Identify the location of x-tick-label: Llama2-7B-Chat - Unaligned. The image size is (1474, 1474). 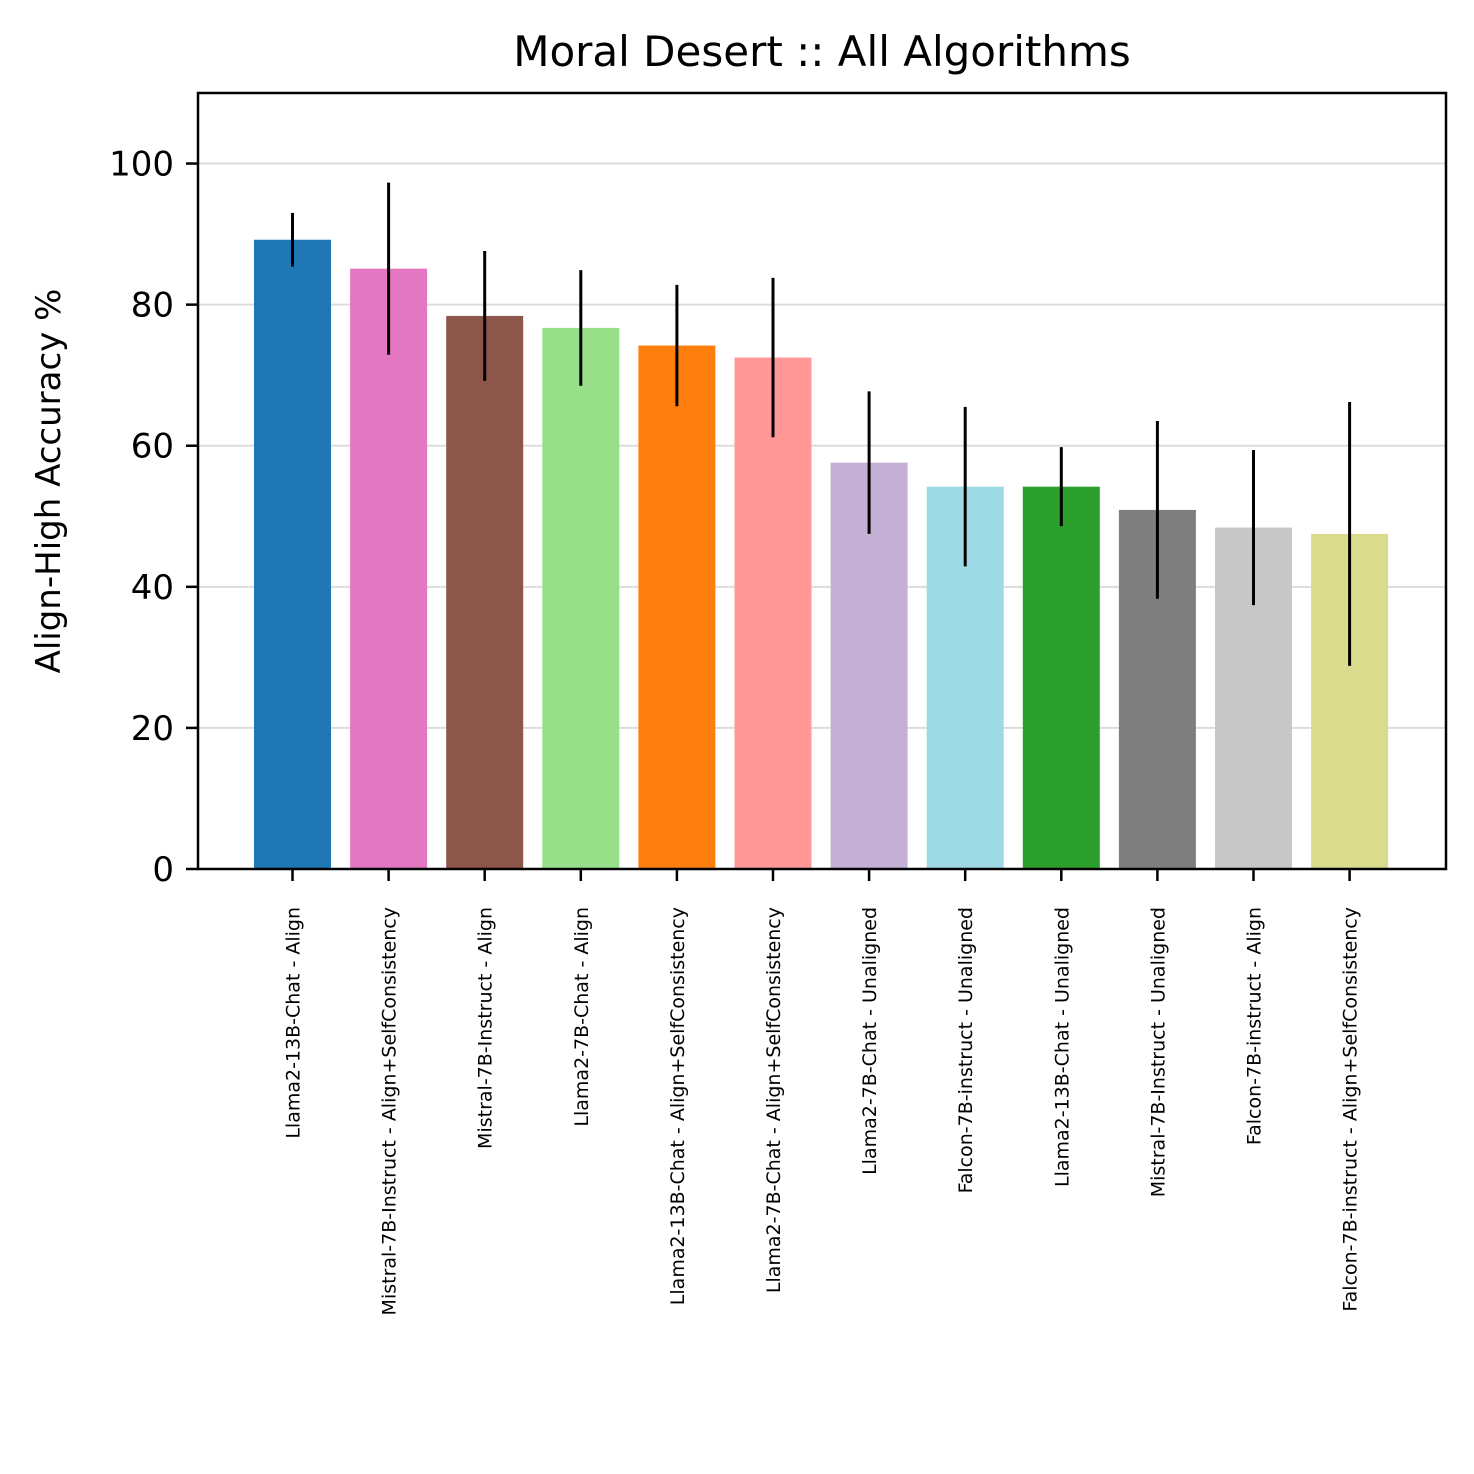
(870, 1041).